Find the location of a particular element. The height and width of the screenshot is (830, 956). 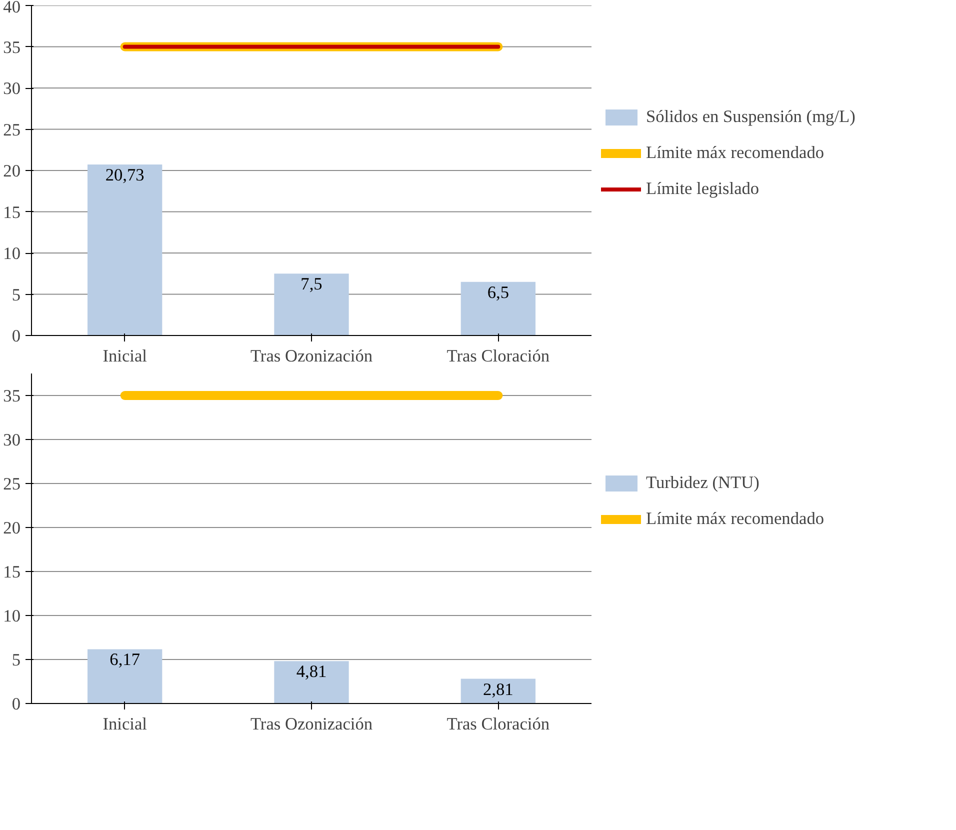

data-label: 6,17 is located at coordinates (125, 660).